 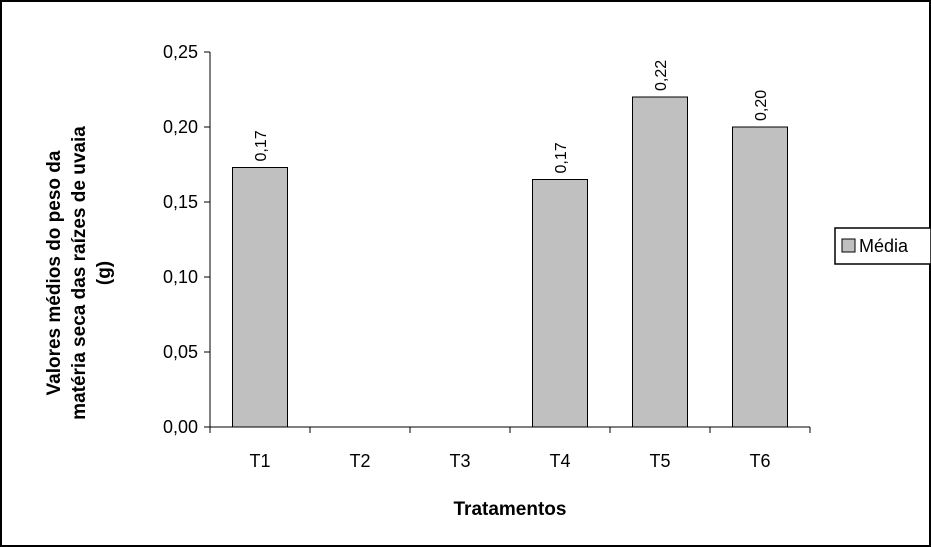 What do you see at coordinates (559, 461) in the screenshot?
I see `x-tick-label: T4` at bounding box center [559, 461].